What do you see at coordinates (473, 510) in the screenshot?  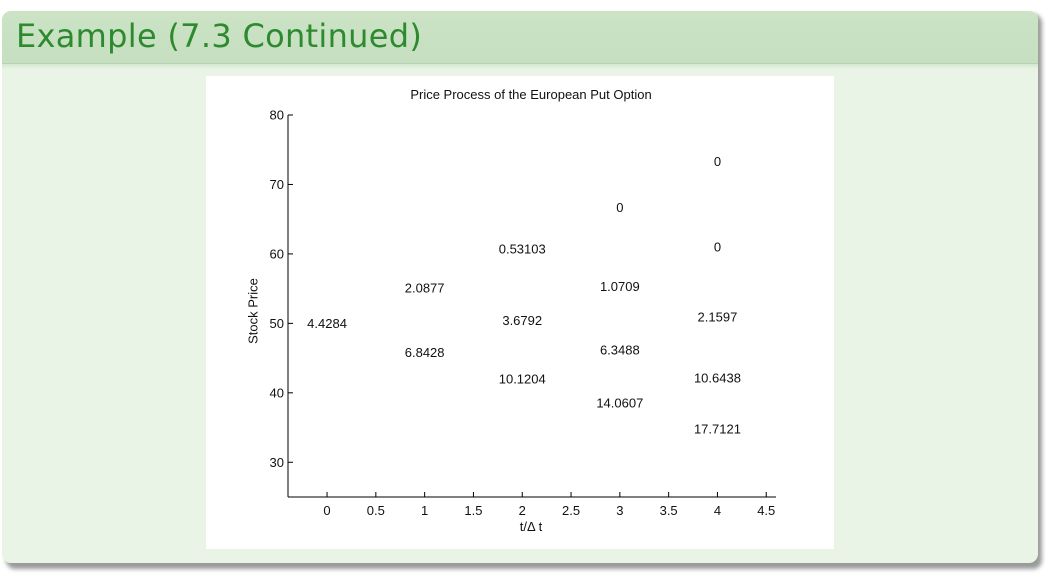 I see `x-tick-label: 1.5` at bounding box center [473, 510].